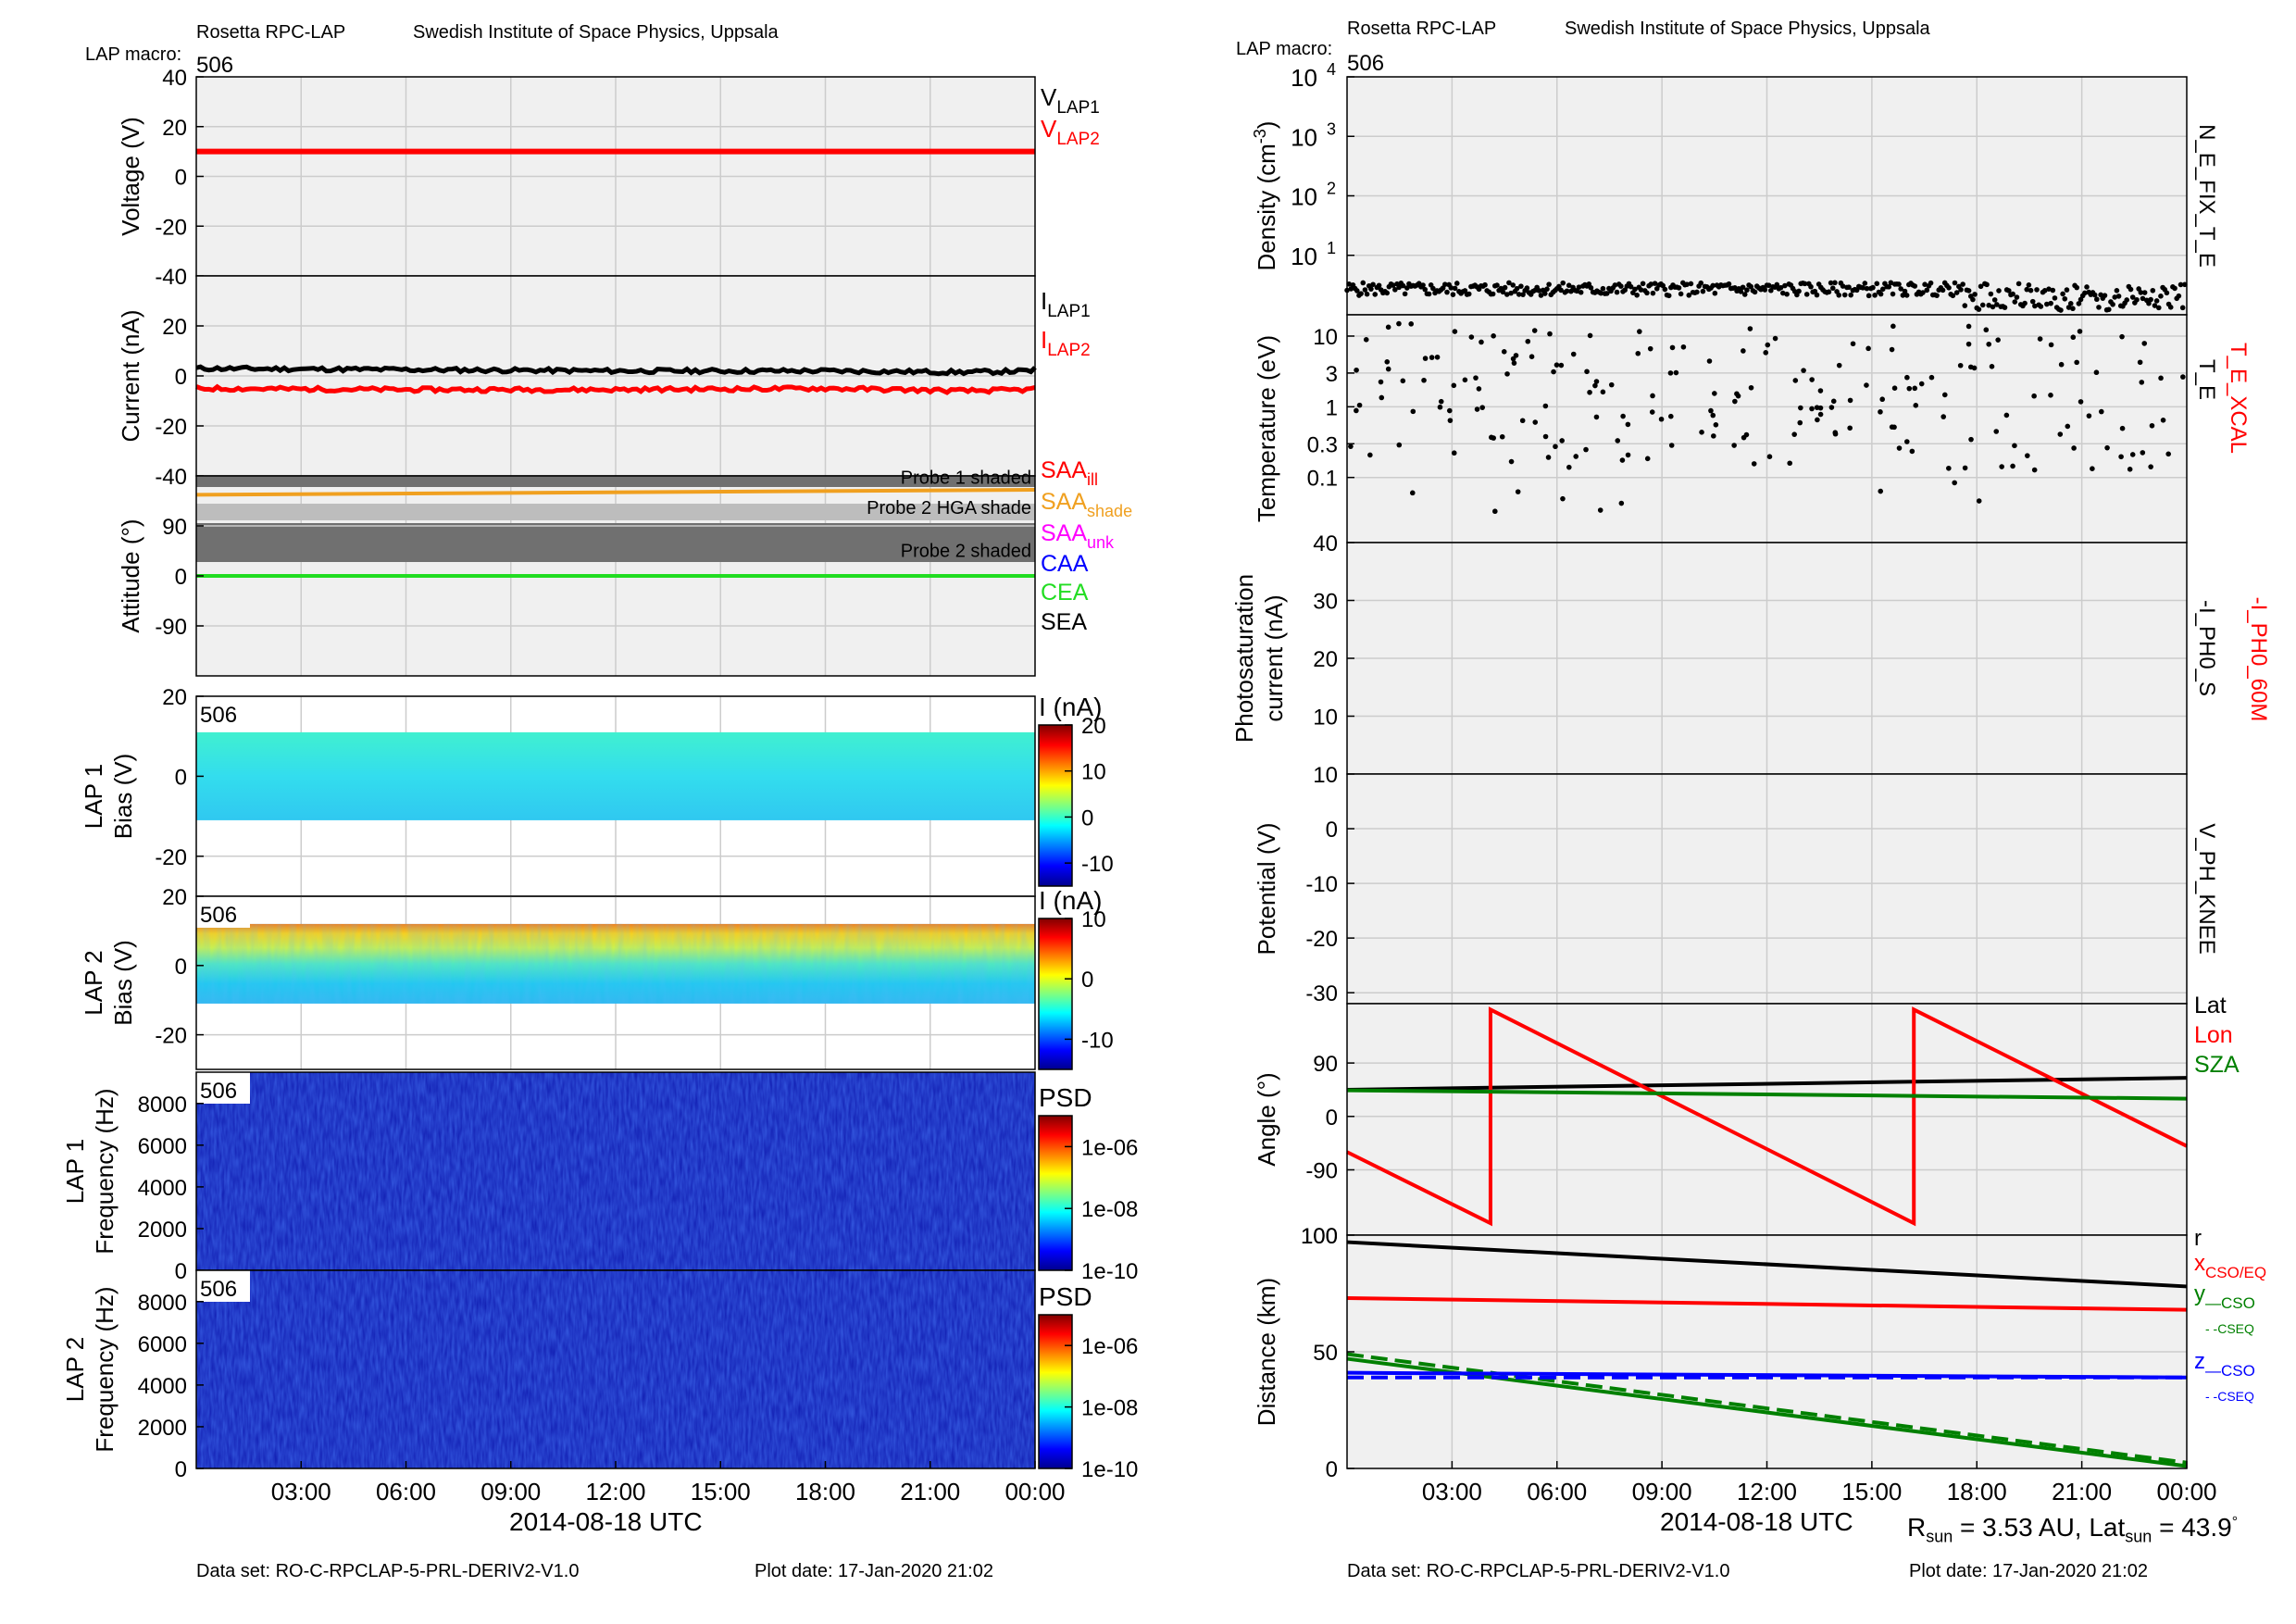 Image resolution: width=2296 pixels, height=1624 pixels. What do you see at coordinates (1325, 1064) in the screenshot?
I see `angle-ytick-label: 90` at bounding box center [1325, 1064].